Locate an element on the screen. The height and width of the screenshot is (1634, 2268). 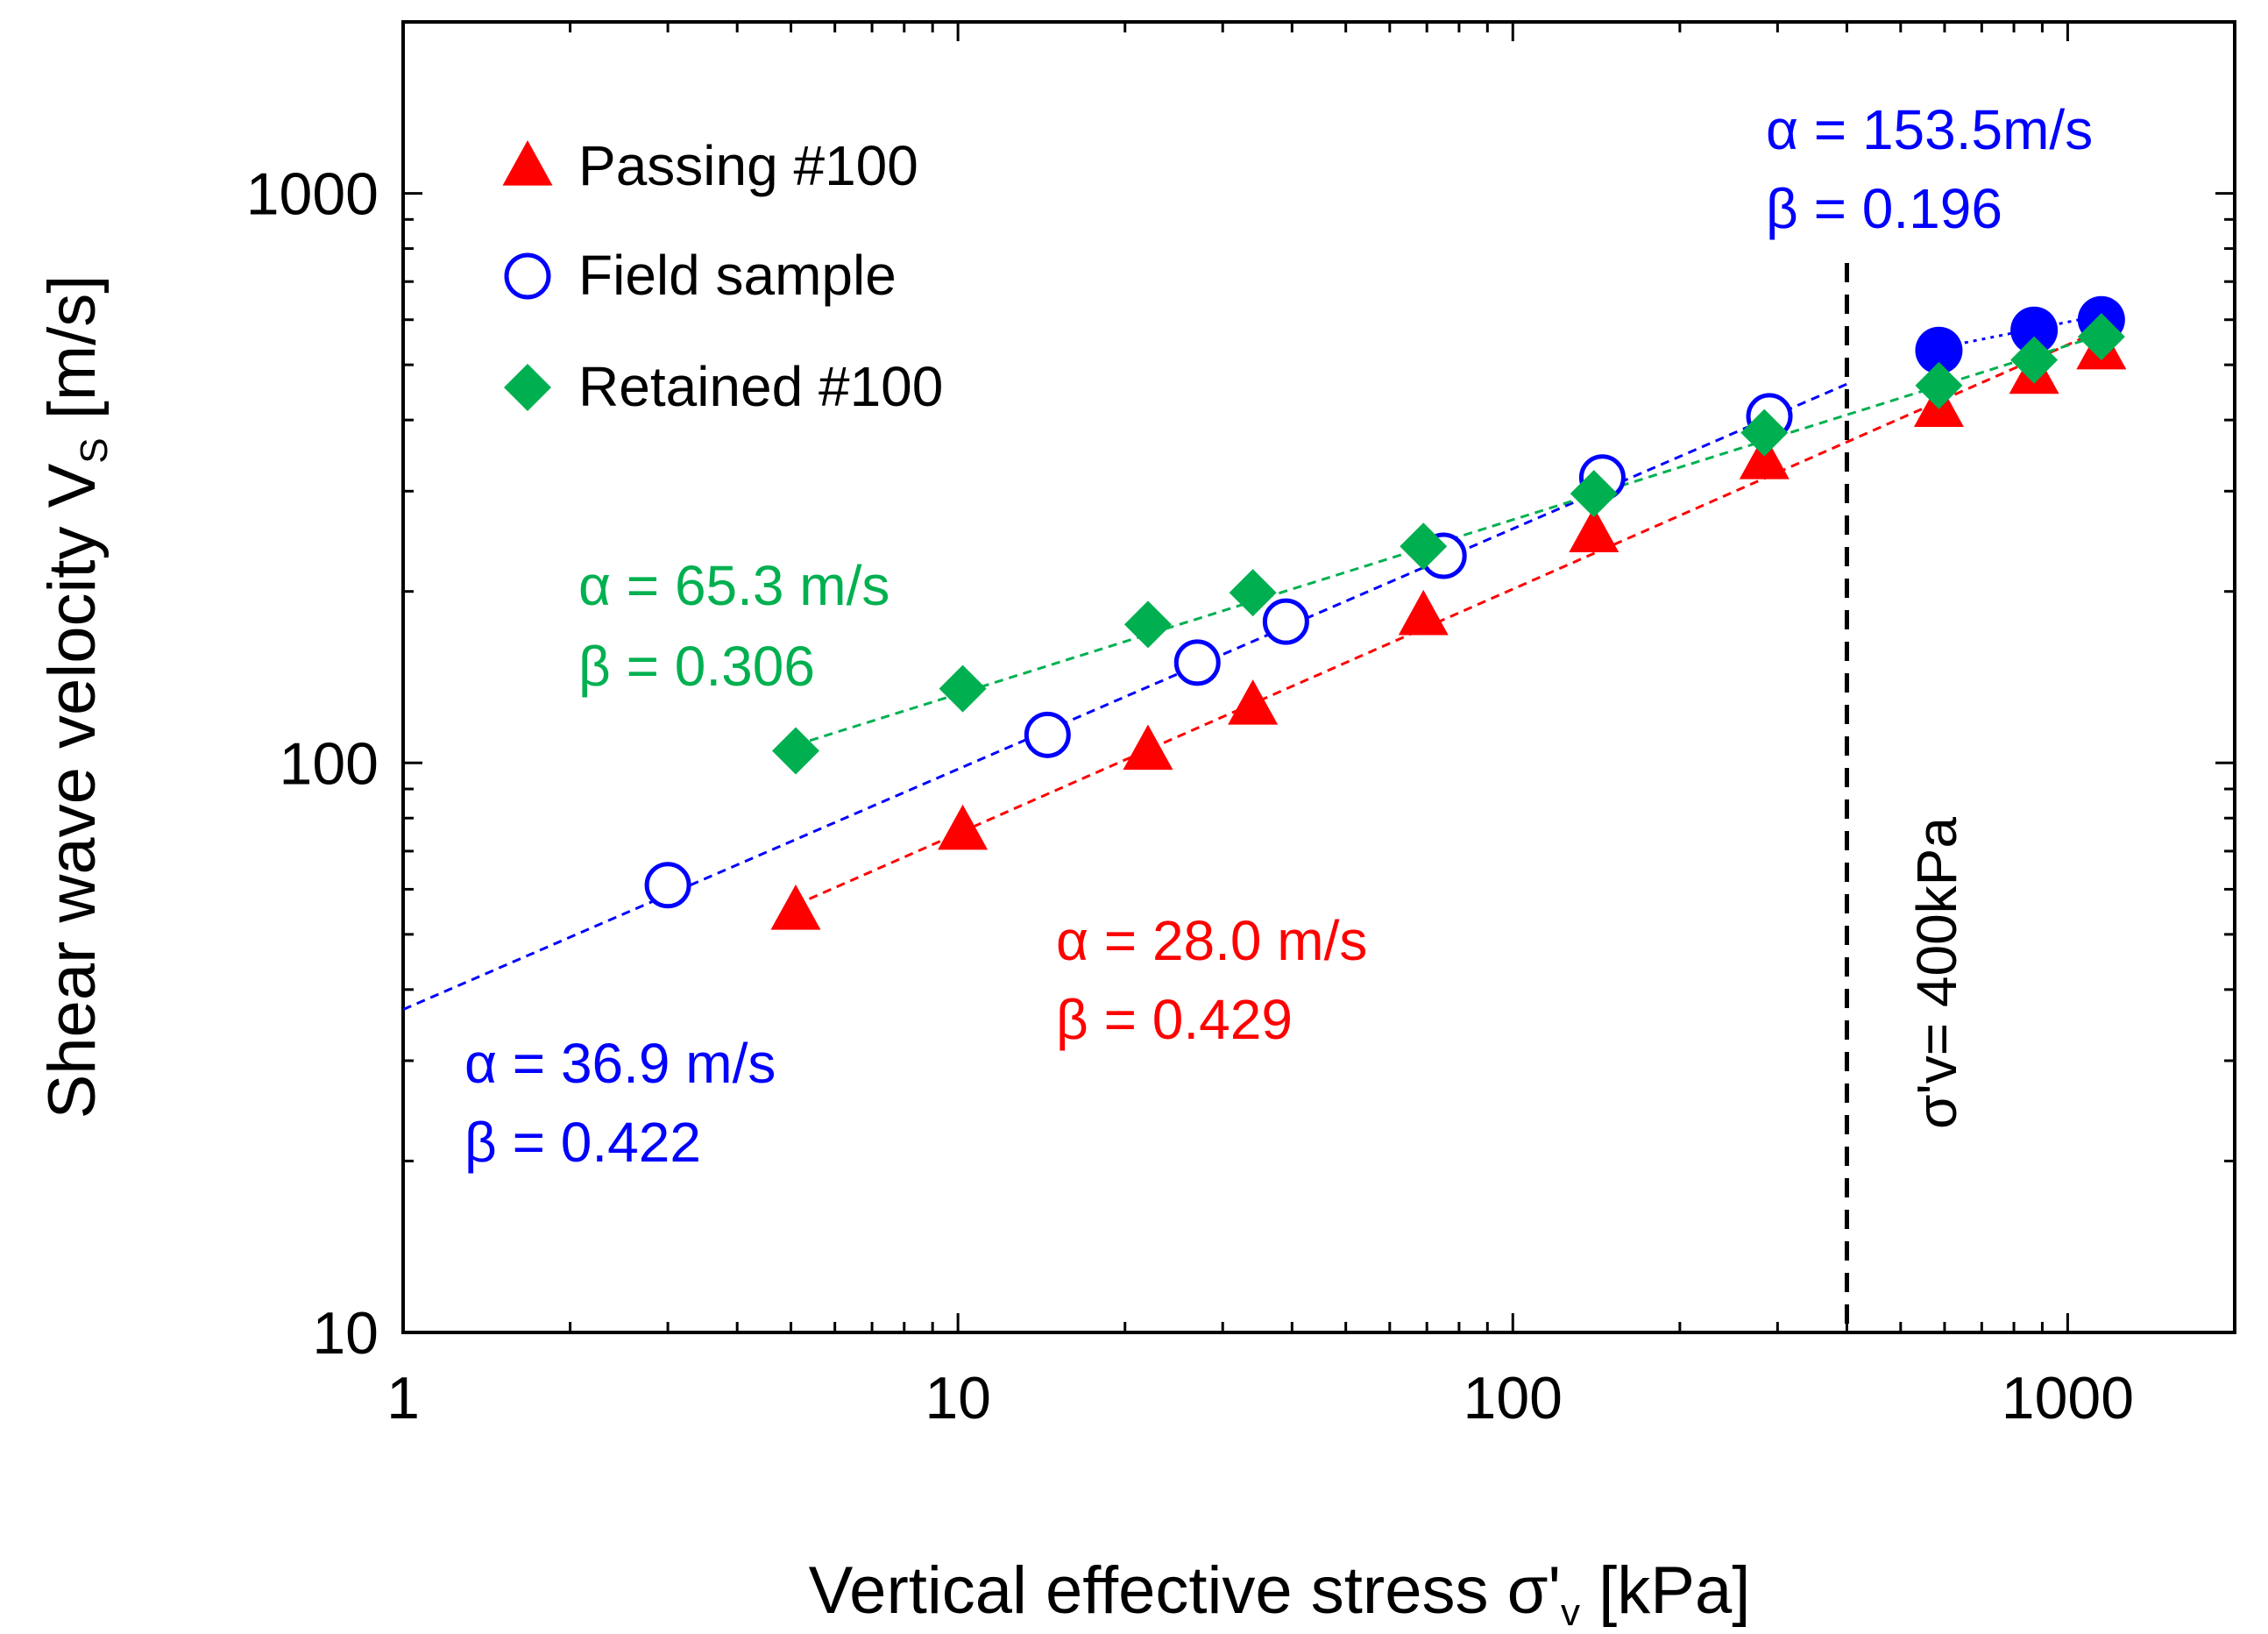
y-axis-label: Shear wave velocity VS [m/s] is located at coordinates (75, 697).